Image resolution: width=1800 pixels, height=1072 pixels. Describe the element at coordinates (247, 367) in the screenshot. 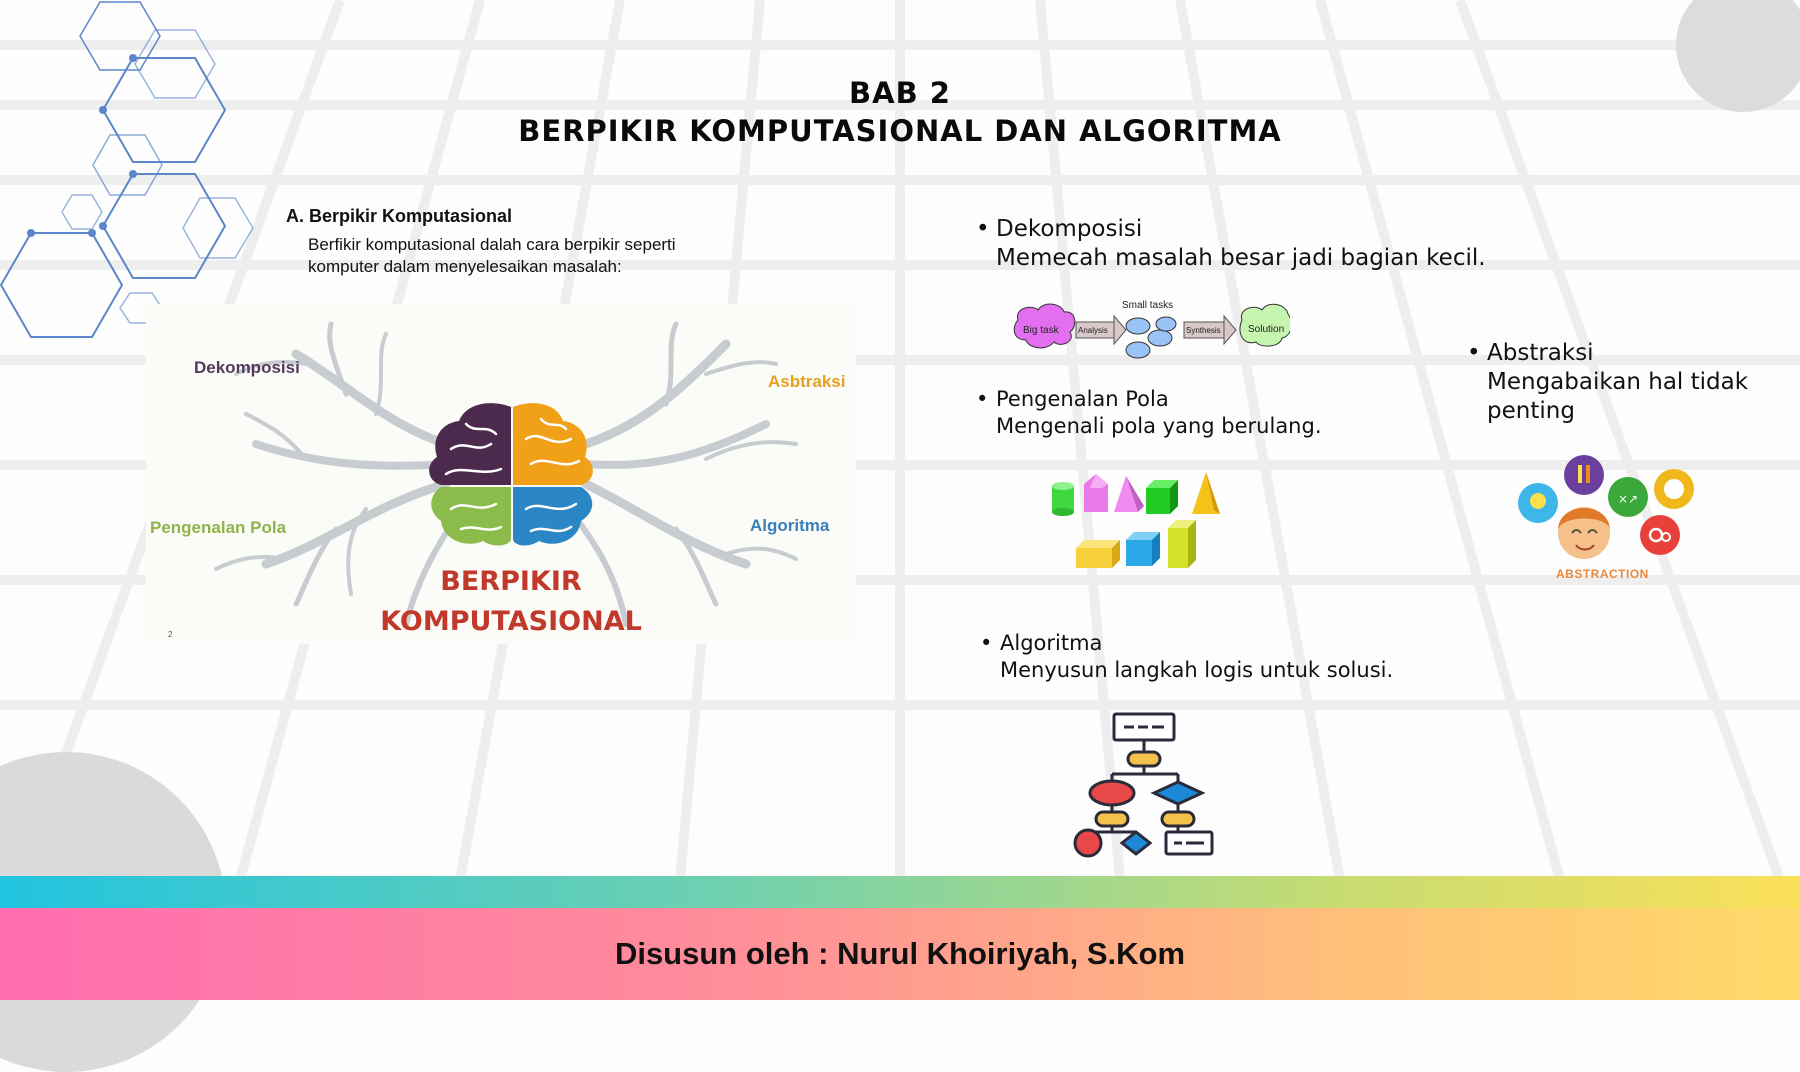

I see `mindmap-label-dekomposisi: Dekomposisi` at that location.